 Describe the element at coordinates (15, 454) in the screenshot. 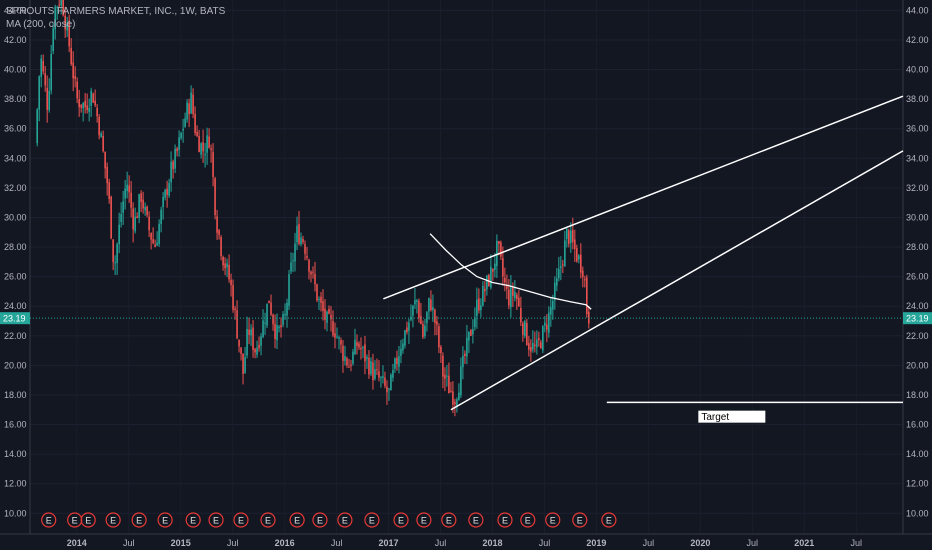

I see `y-tick-label-left: 14.00` at that location.